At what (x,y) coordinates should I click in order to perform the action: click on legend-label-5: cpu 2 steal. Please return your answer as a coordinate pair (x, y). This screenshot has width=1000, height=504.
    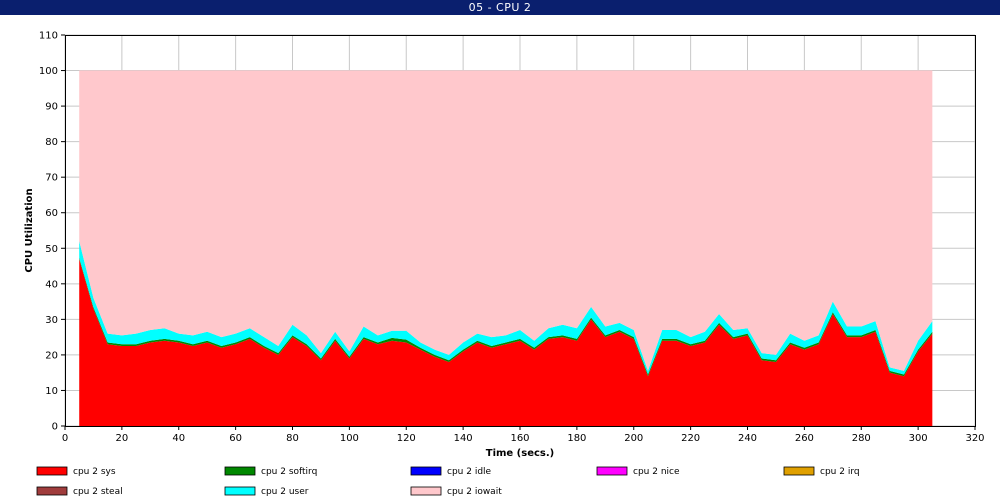
    Looking at the image, I should click on (98, 492).